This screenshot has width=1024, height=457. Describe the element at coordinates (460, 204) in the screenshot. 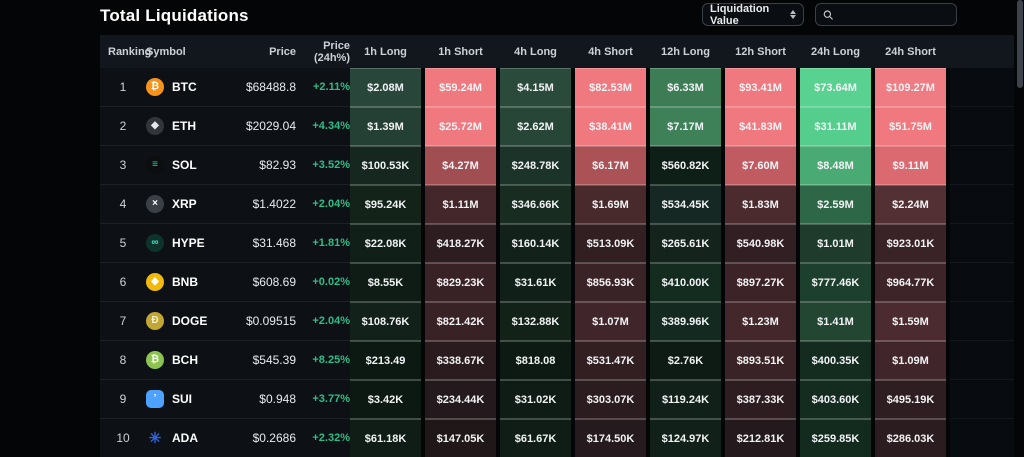

I see `liquidation-cell: $1.11M` at that location.